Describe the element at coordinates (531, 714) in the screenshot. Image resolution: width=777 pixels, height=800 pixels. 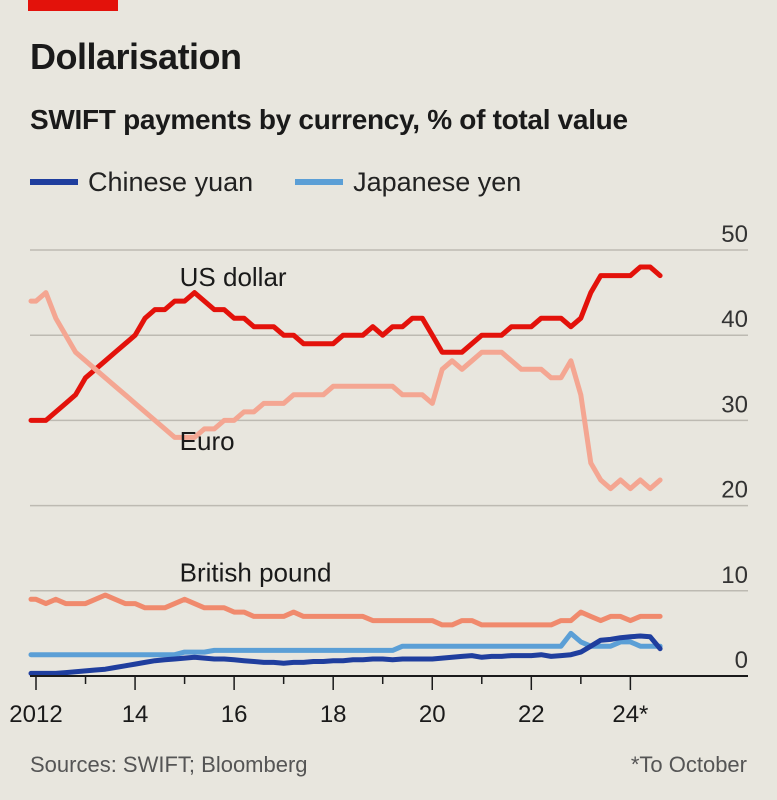
I see `x-tick-label: 22` at that location.